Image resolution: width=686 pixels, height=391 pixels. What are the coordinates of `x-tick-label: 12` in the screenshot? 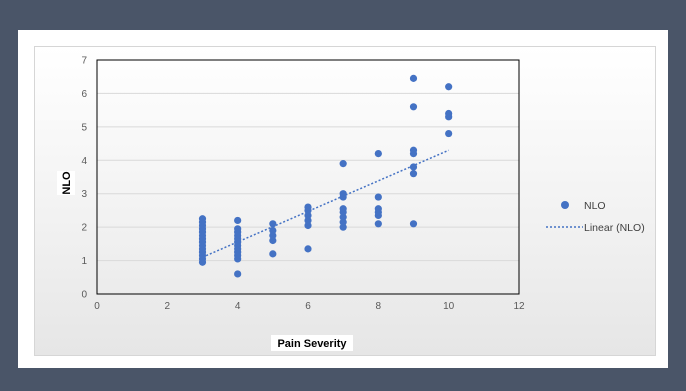 It's located at (519, 306).